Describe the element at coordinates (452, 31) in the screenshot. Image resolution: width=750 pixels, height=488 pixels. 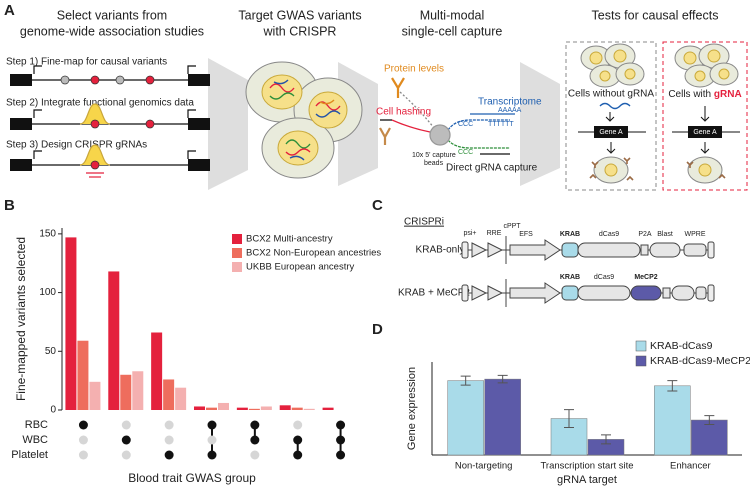
I see `column-header: single-cell capture` at that location.